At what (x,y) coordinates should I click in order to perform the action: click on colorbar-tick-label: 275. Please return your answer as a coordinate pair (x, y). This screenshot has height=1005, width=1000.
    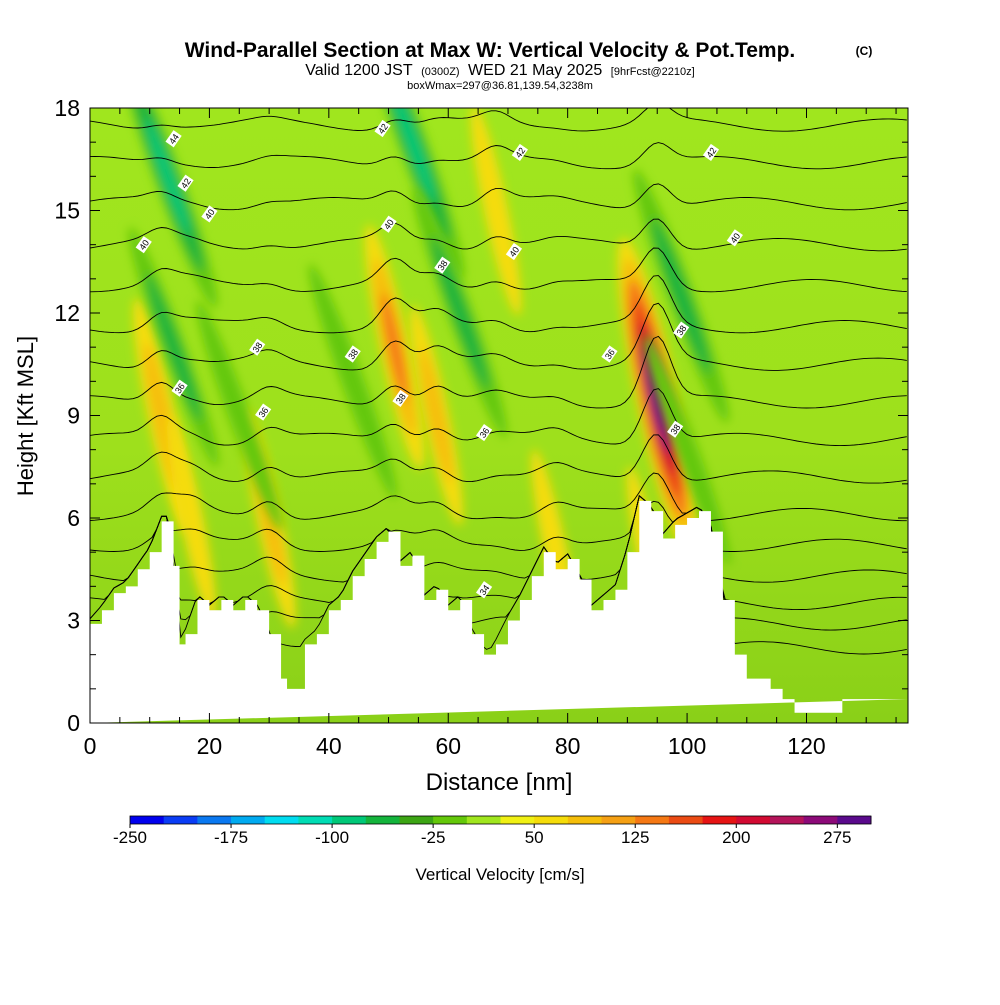
    Looking at the image, I should click on (837, 837).